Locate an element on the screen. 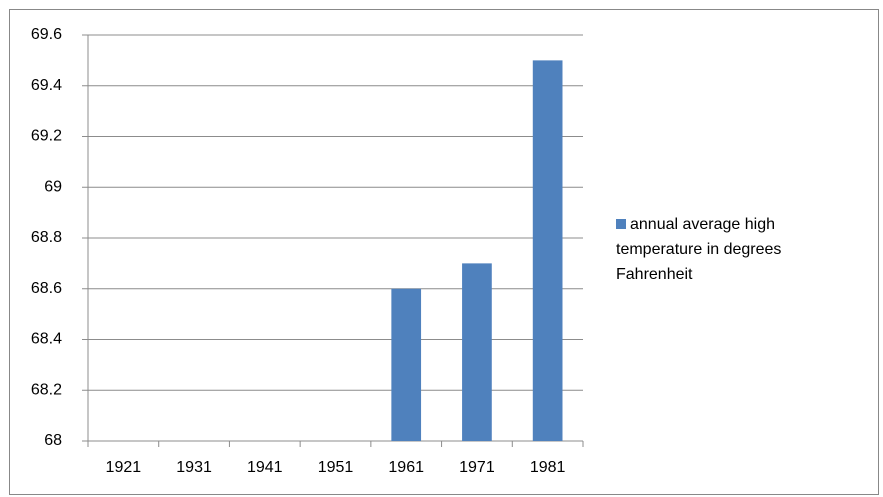  y-tick-label: 69.6 is located at coordinates (46, 34).